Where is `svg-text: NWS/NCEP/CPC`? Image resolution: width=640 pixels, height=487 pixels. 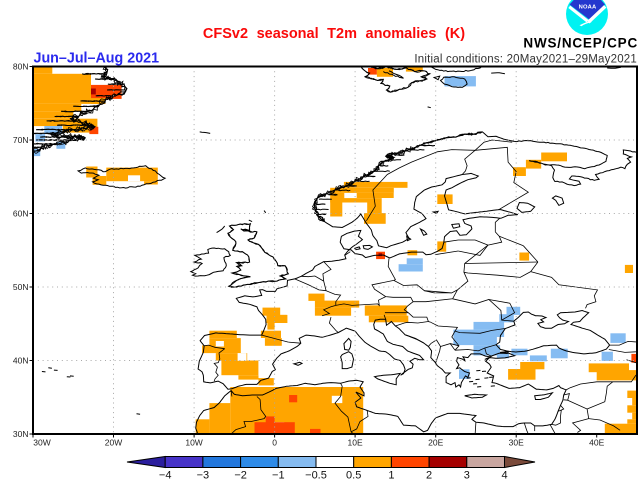
svg-text: NWS/NCEP/CPC is located at coordinates (580, 43).